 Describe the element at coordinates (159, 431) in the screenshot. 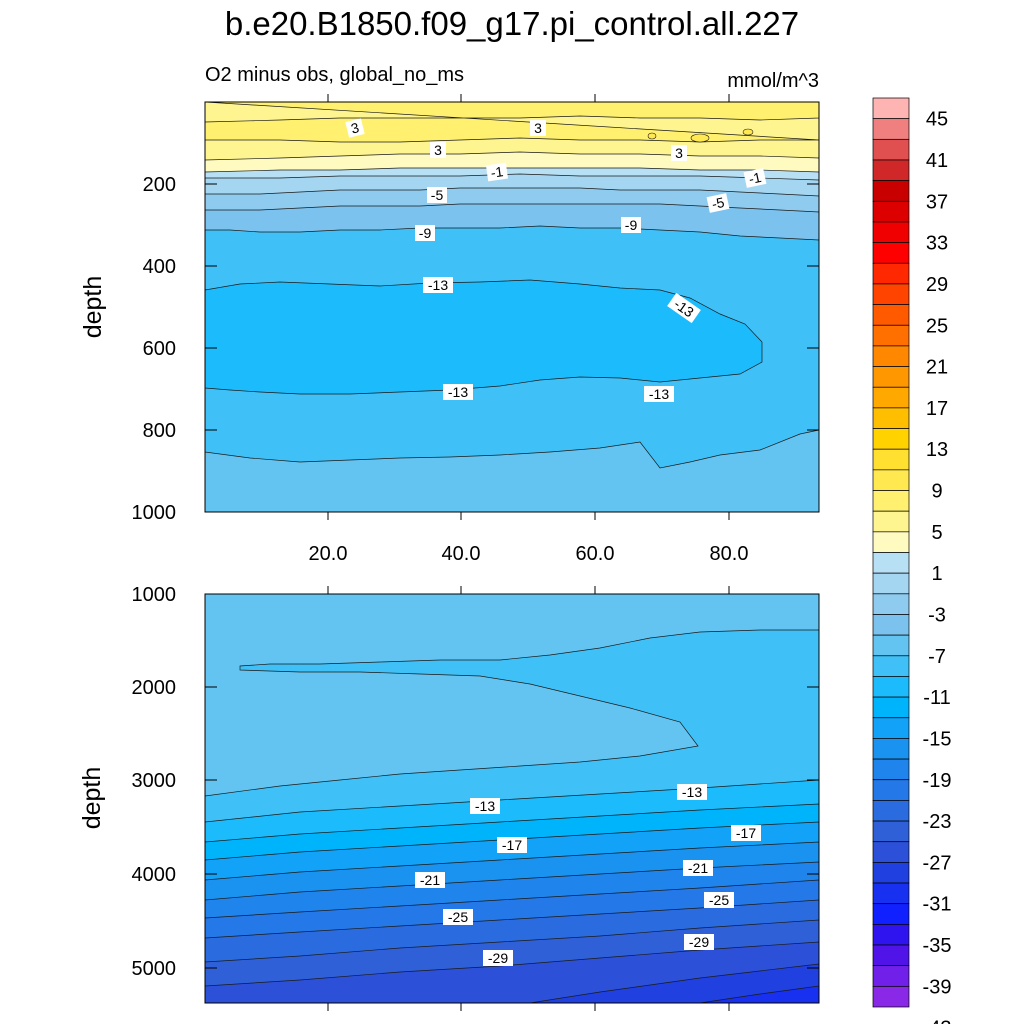

I see `y-tick-label: 800` at that location.